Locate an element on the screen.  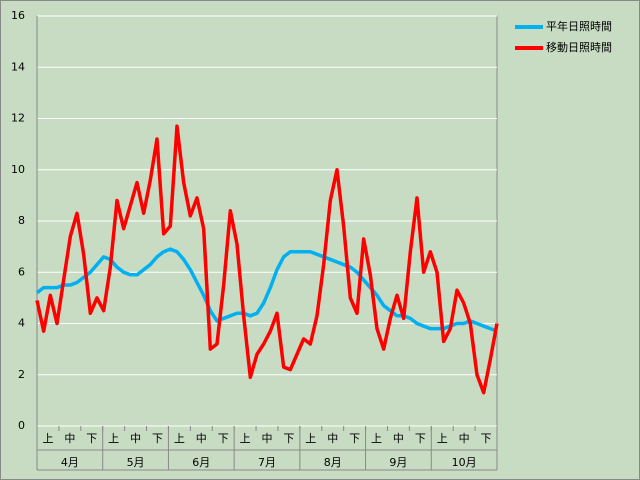
y-tick-label: 4 is located at coordinates (21, 323).